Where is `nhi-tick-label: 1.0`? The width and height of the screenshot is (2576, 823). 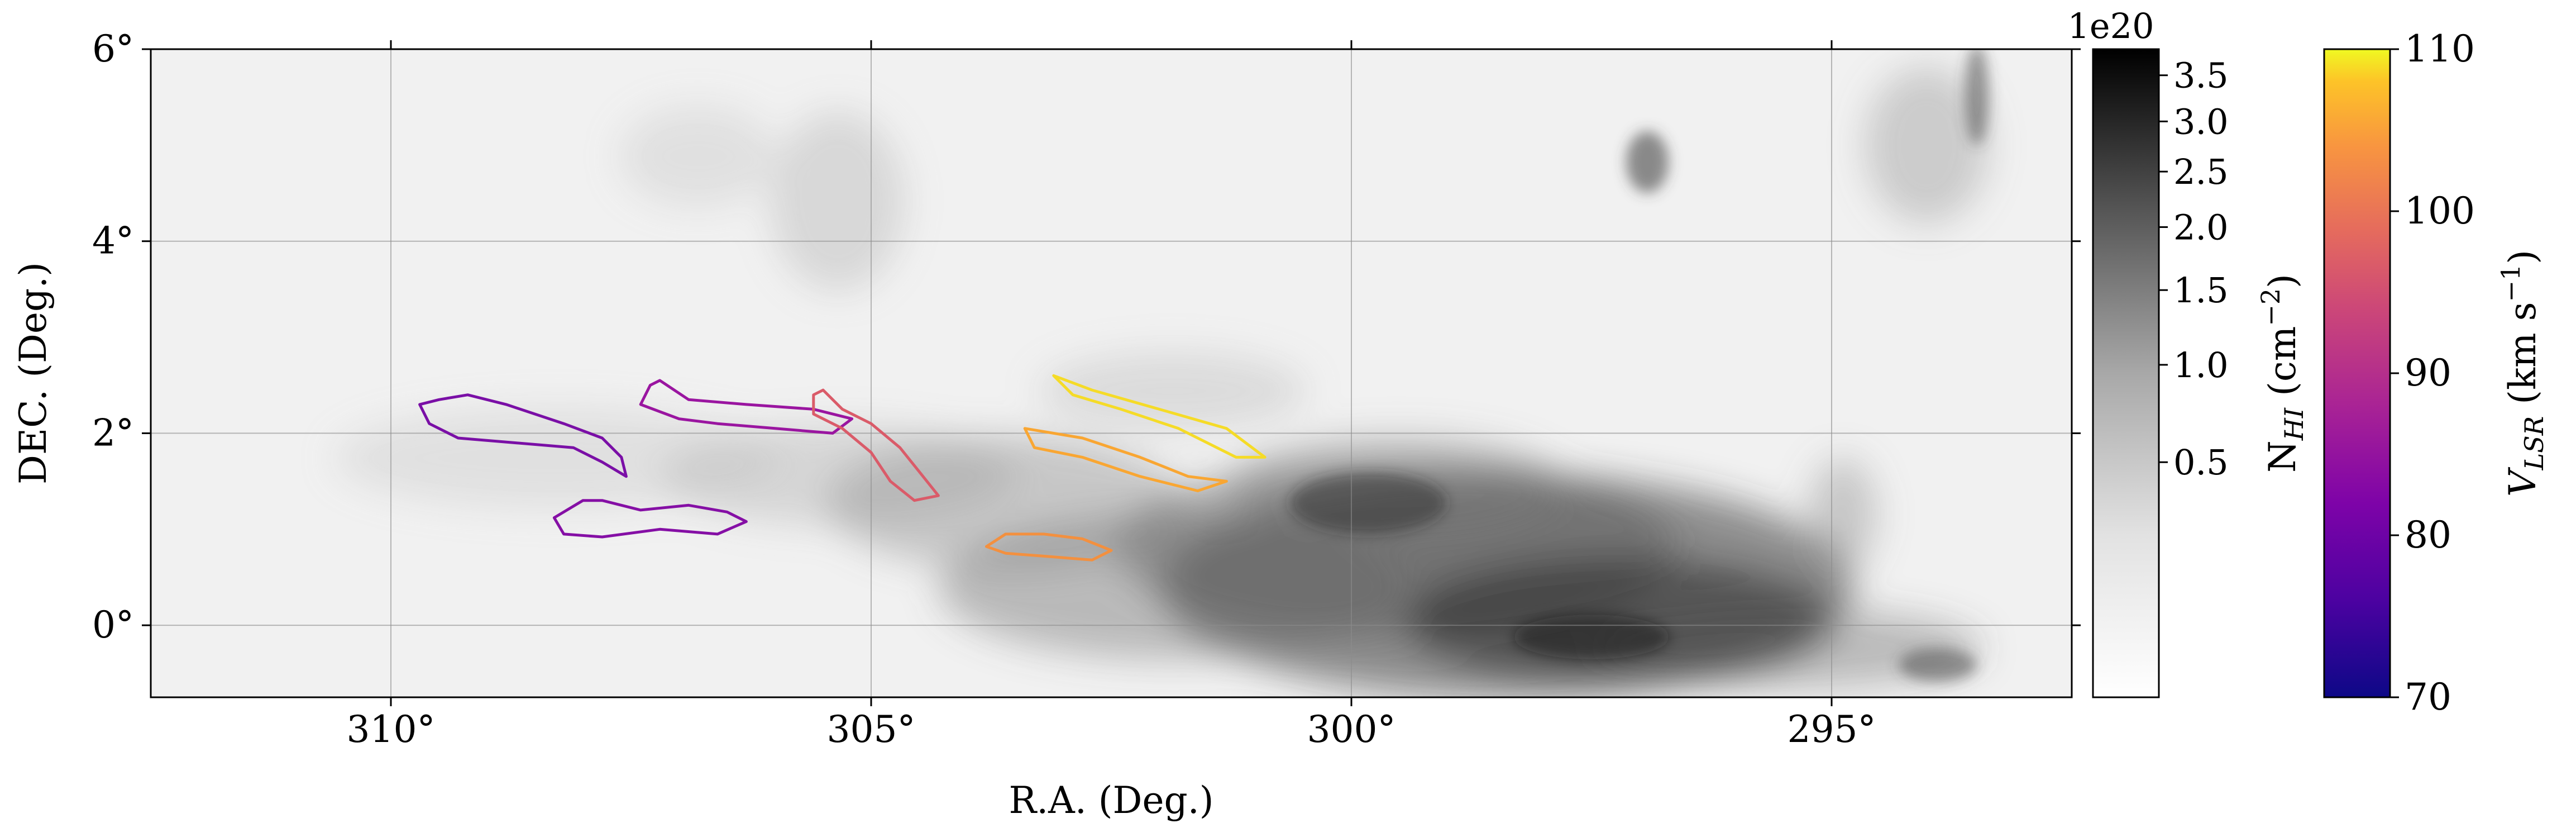
nhi-tick-label: 1.0 is located at coordinates (2201, 366).